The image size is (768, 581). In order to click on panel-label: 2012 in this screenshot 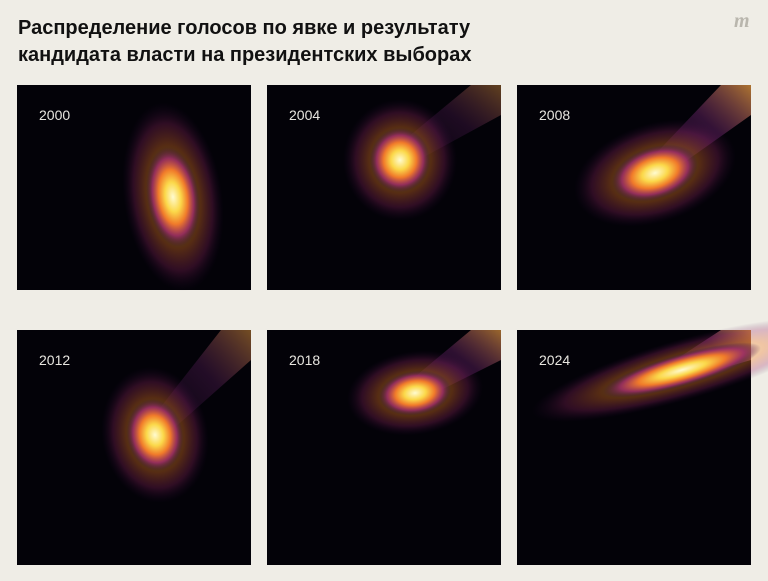, I will do `click(54, 360)`.